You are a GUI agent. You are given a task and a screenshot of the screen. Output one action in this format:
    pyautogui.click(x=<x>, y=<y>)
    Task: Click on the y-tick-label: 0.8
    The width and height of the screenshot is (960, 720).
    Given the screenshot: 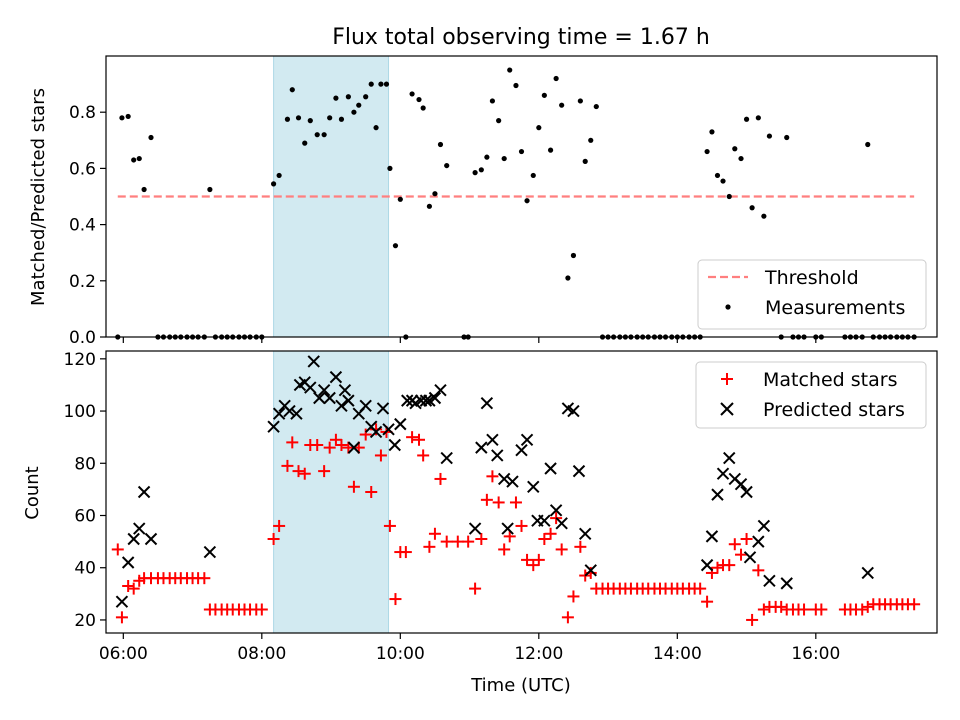 What is the action you would take?
    pyautogui.click(x=82, y=113)
    